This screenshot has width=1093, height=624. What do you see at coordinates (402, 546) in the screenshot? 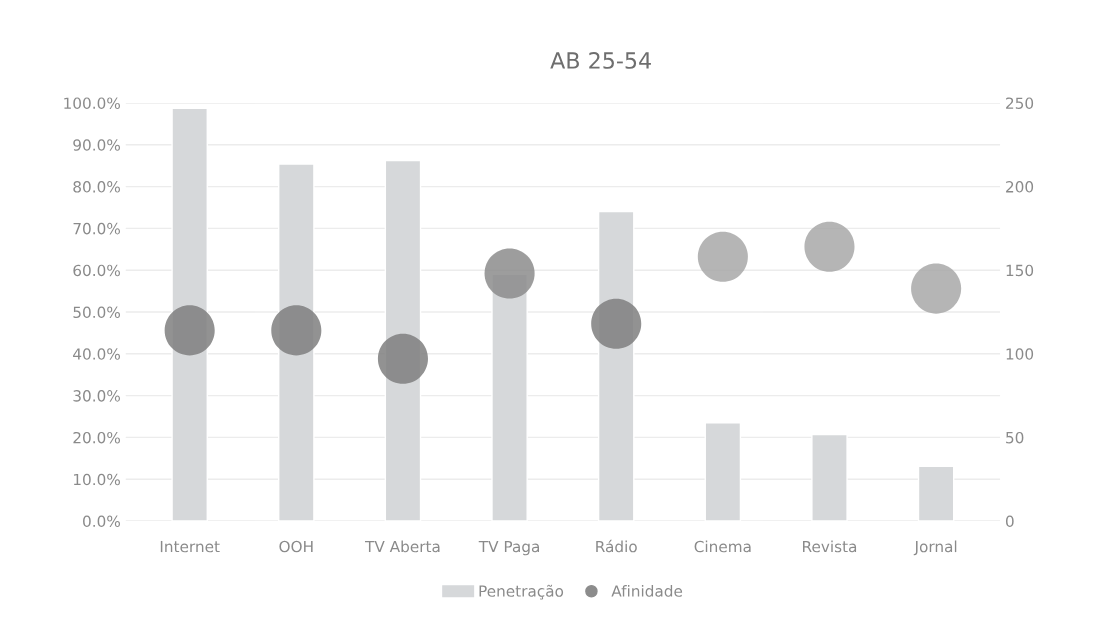
I see `x-tick-label: TV Aberta` at bounding box center [402, 546].